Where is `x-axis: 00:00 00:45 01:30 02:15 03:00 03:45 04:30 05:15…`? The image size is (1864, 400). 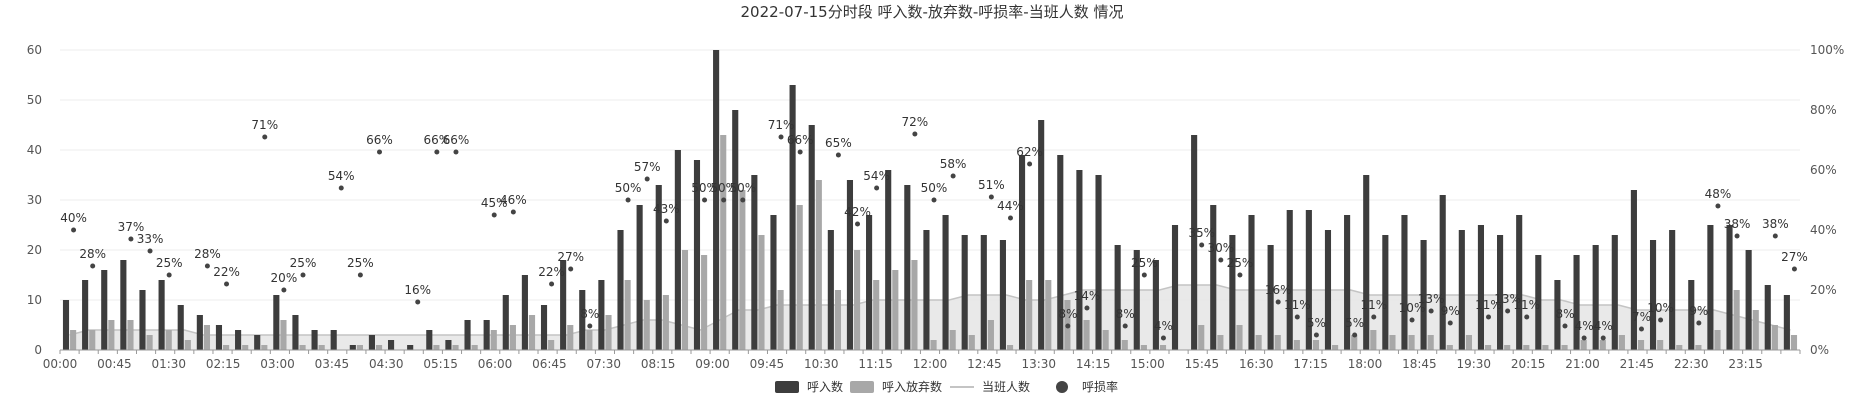
x-axis: 00:00 00:45 01:30 02:15 03:00 03:45 04:30 05:15… is located at coordinates (922, 360).